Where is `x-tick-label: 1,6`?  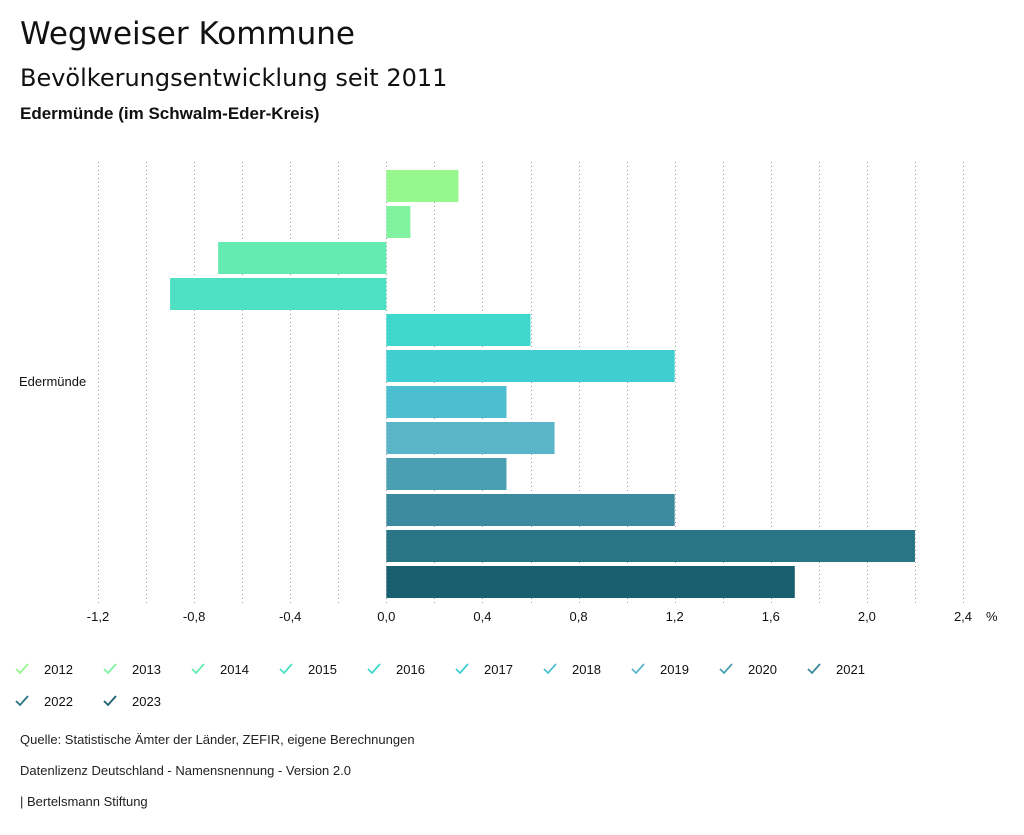 x-tick-label: 1,6 is located at coordinates (771, 616).